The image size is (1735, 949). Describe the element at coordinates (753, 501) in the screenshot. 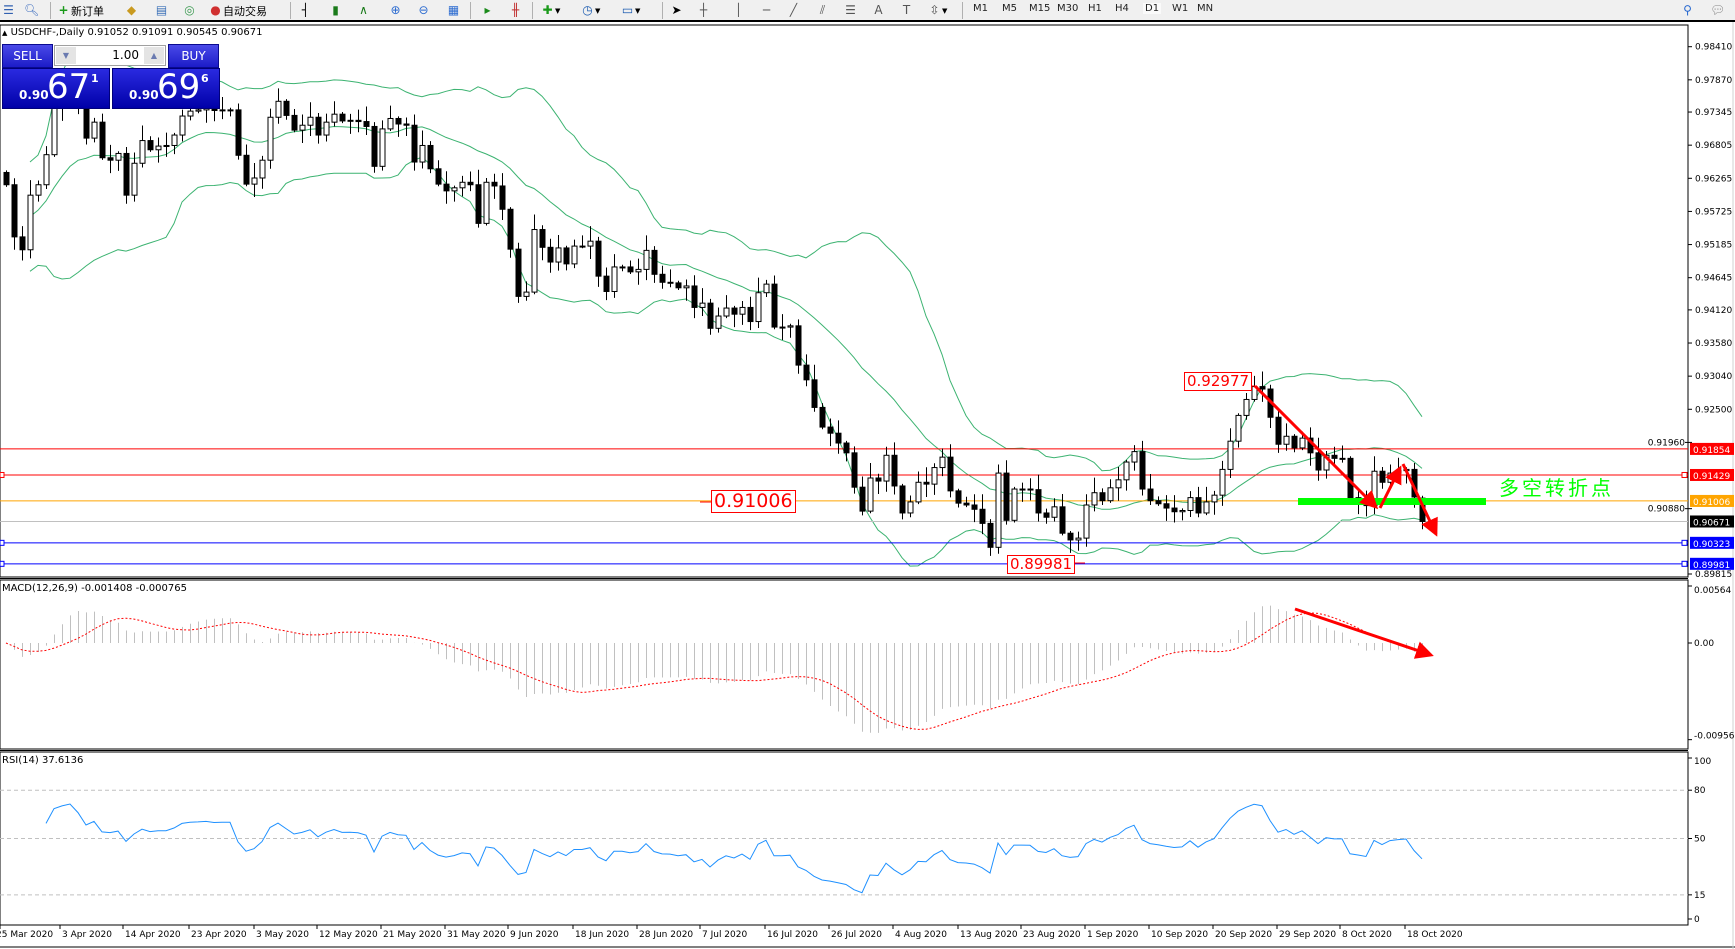

I see `pivot-price-label: 0.91006` at that location.